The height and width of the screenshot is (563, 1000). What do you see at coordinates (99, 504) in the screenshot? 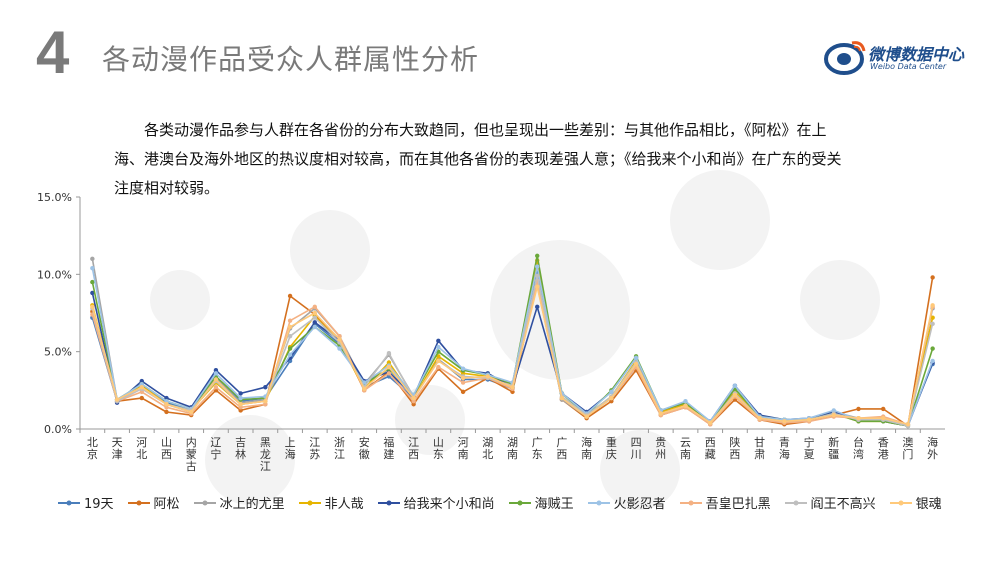
I see `legend-label: 19天` at bounding box center [99, 504].